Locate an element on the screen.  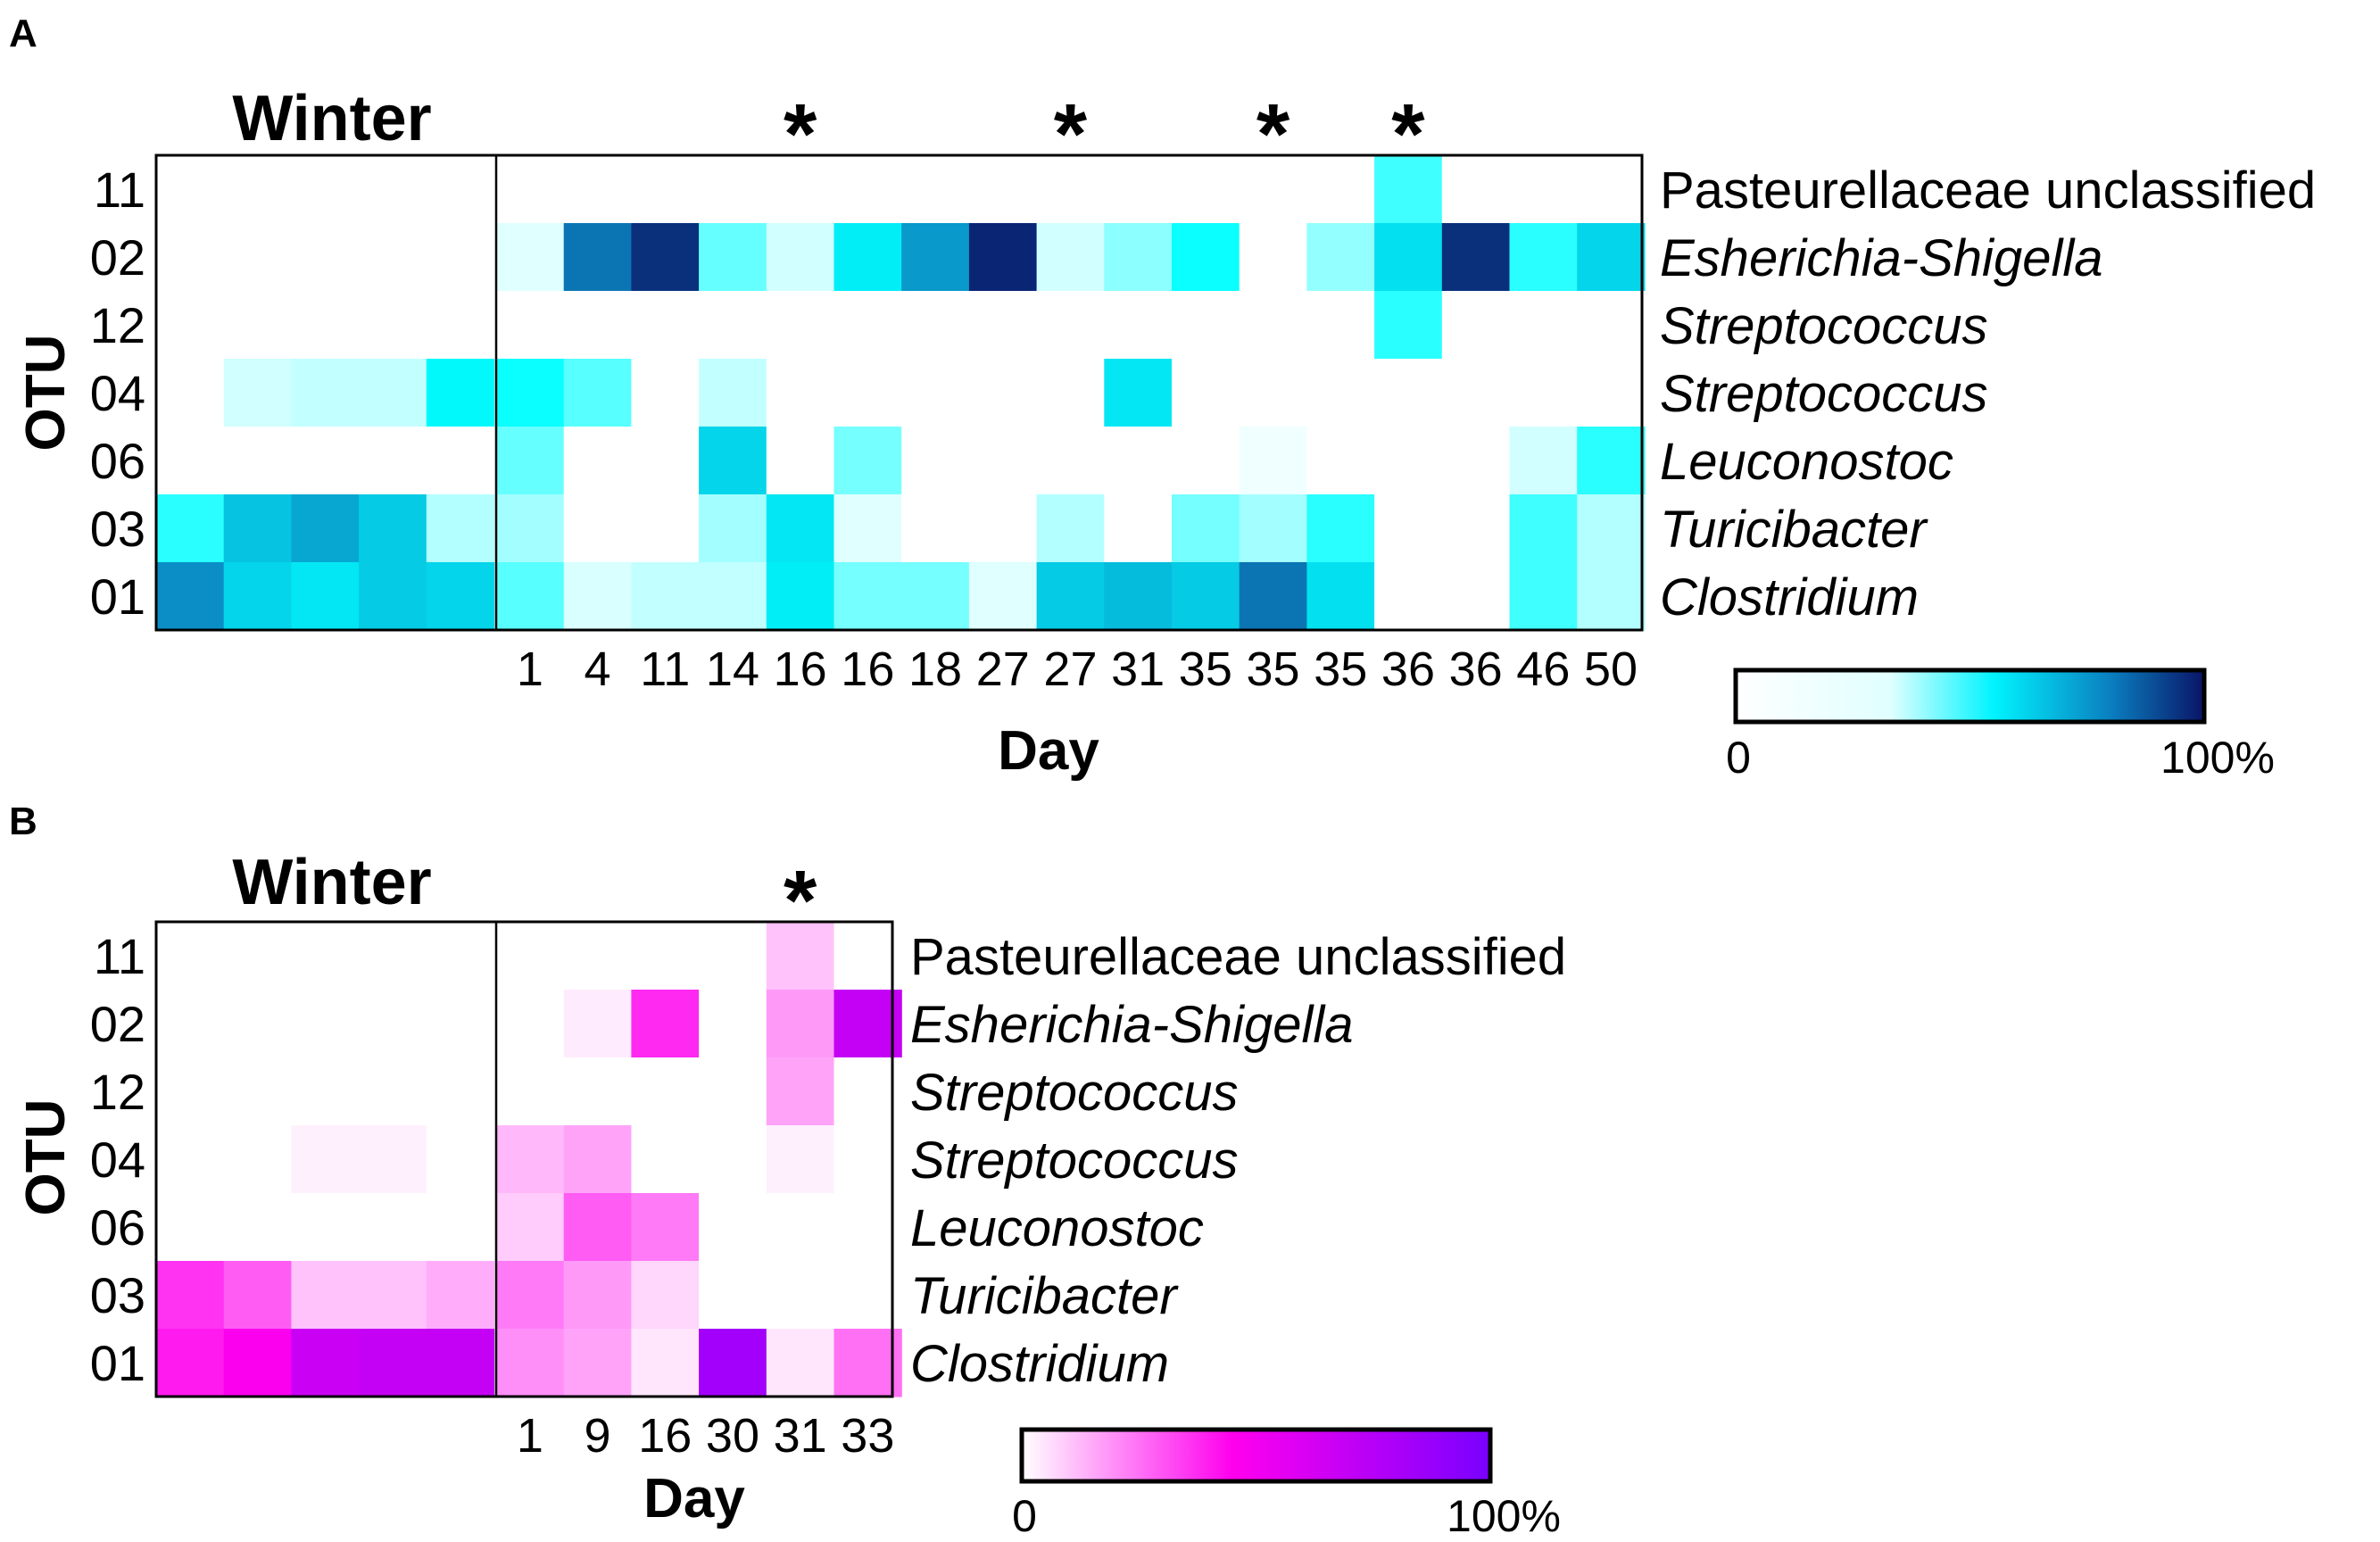
heatmap-frame is located at coordinates (524, 1159).